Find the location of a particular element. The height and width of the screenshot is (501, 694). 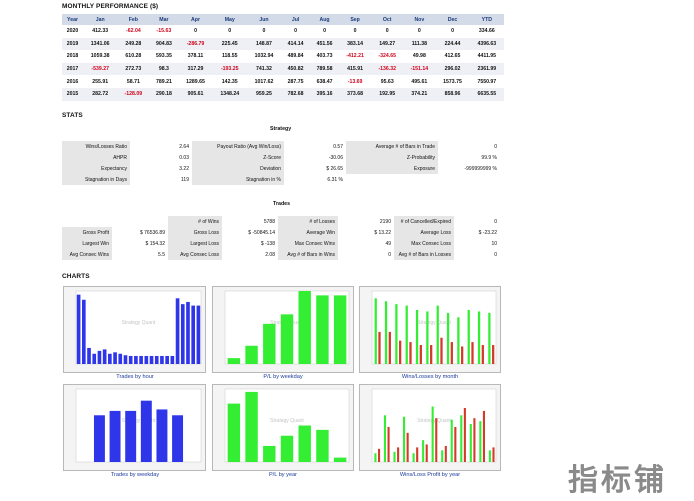

value-cell: -286.79 is located at coordinates (195, 44).